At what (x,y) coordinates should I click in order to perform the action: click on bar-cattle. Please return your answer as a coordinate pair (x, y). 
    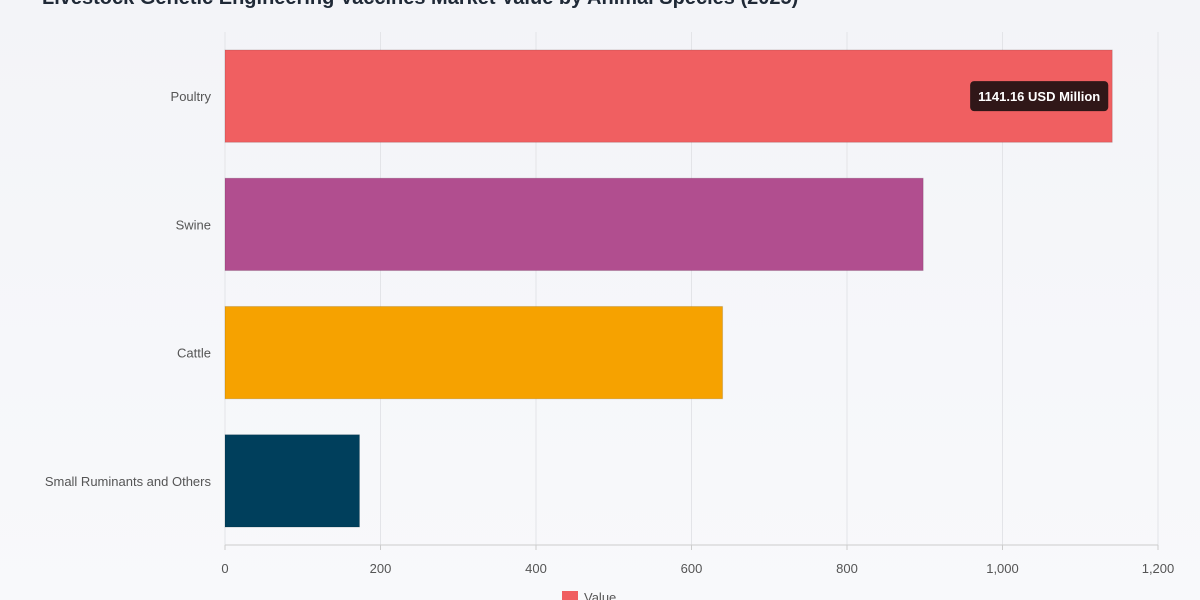
    Looking at the image, I should click on (474, 352).